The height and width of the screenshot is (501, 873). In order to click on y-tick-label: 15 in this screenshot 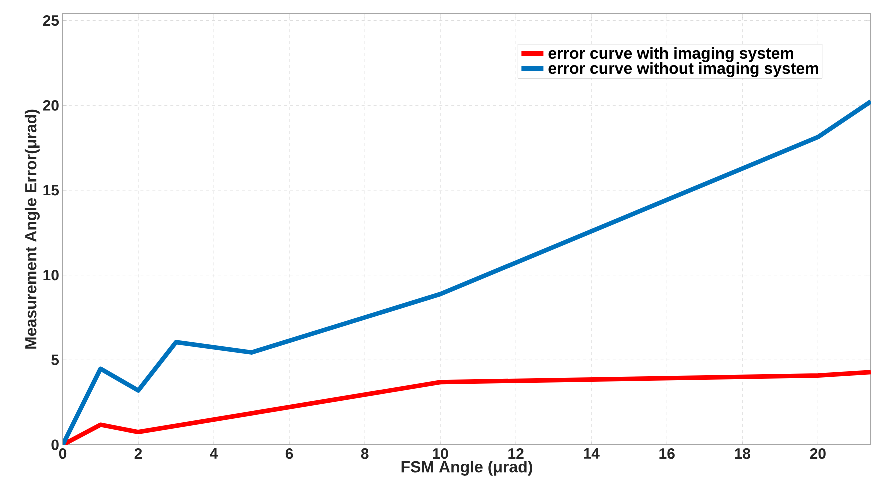, I will do `click(52, 190)`.